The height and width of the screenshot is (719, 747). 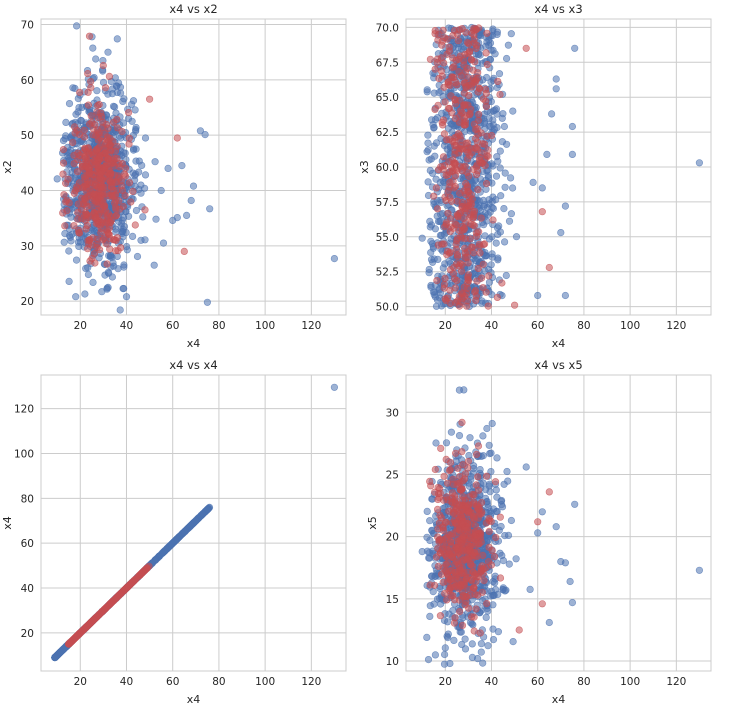 I want to click on y-tick-label: 70.0, so click(x=387, y=28).